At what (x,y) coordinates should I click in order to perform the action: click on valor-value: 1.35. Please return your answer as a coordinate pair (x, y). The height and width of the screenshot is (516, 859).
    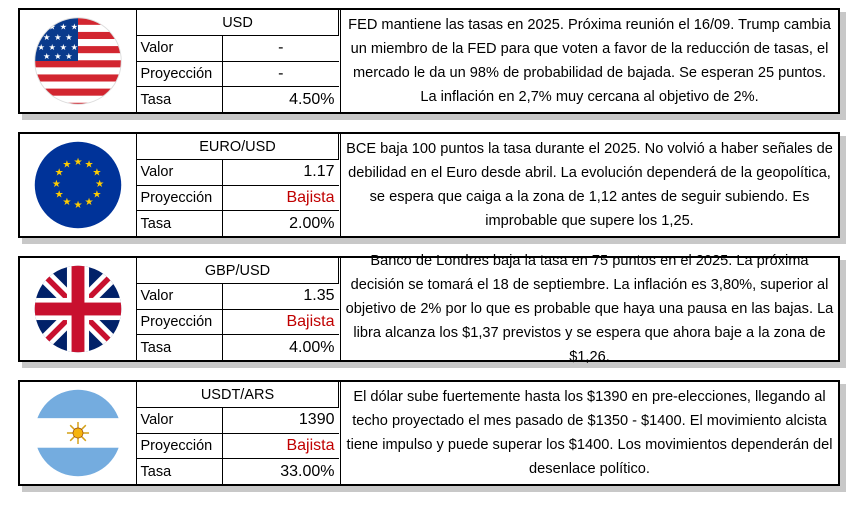
    Looking at the image, I should click on (280, 296).